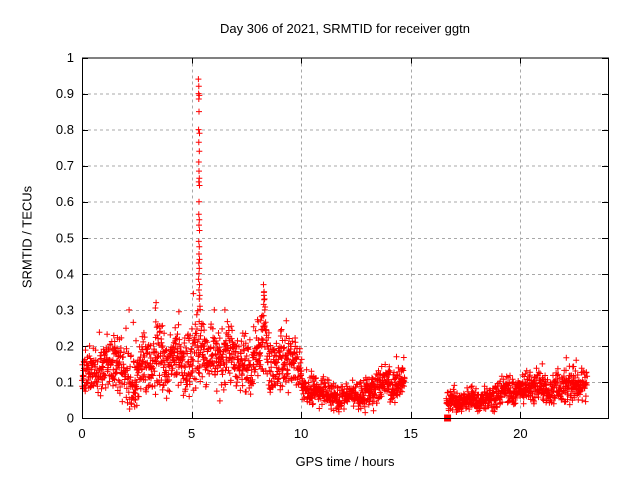  I want to click on y-tick-label: 0.4, so click(65, 273).